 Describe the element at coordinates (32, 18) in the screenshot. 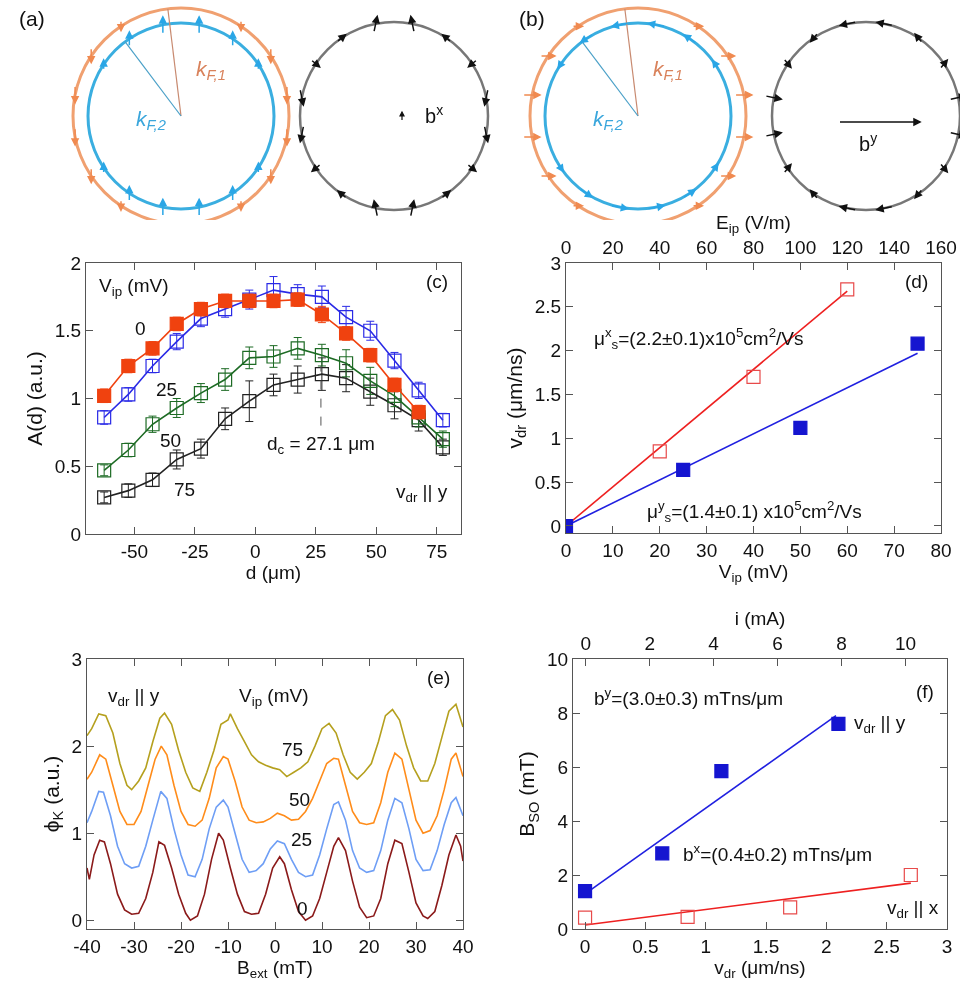

I see `text: (a)` at that location.